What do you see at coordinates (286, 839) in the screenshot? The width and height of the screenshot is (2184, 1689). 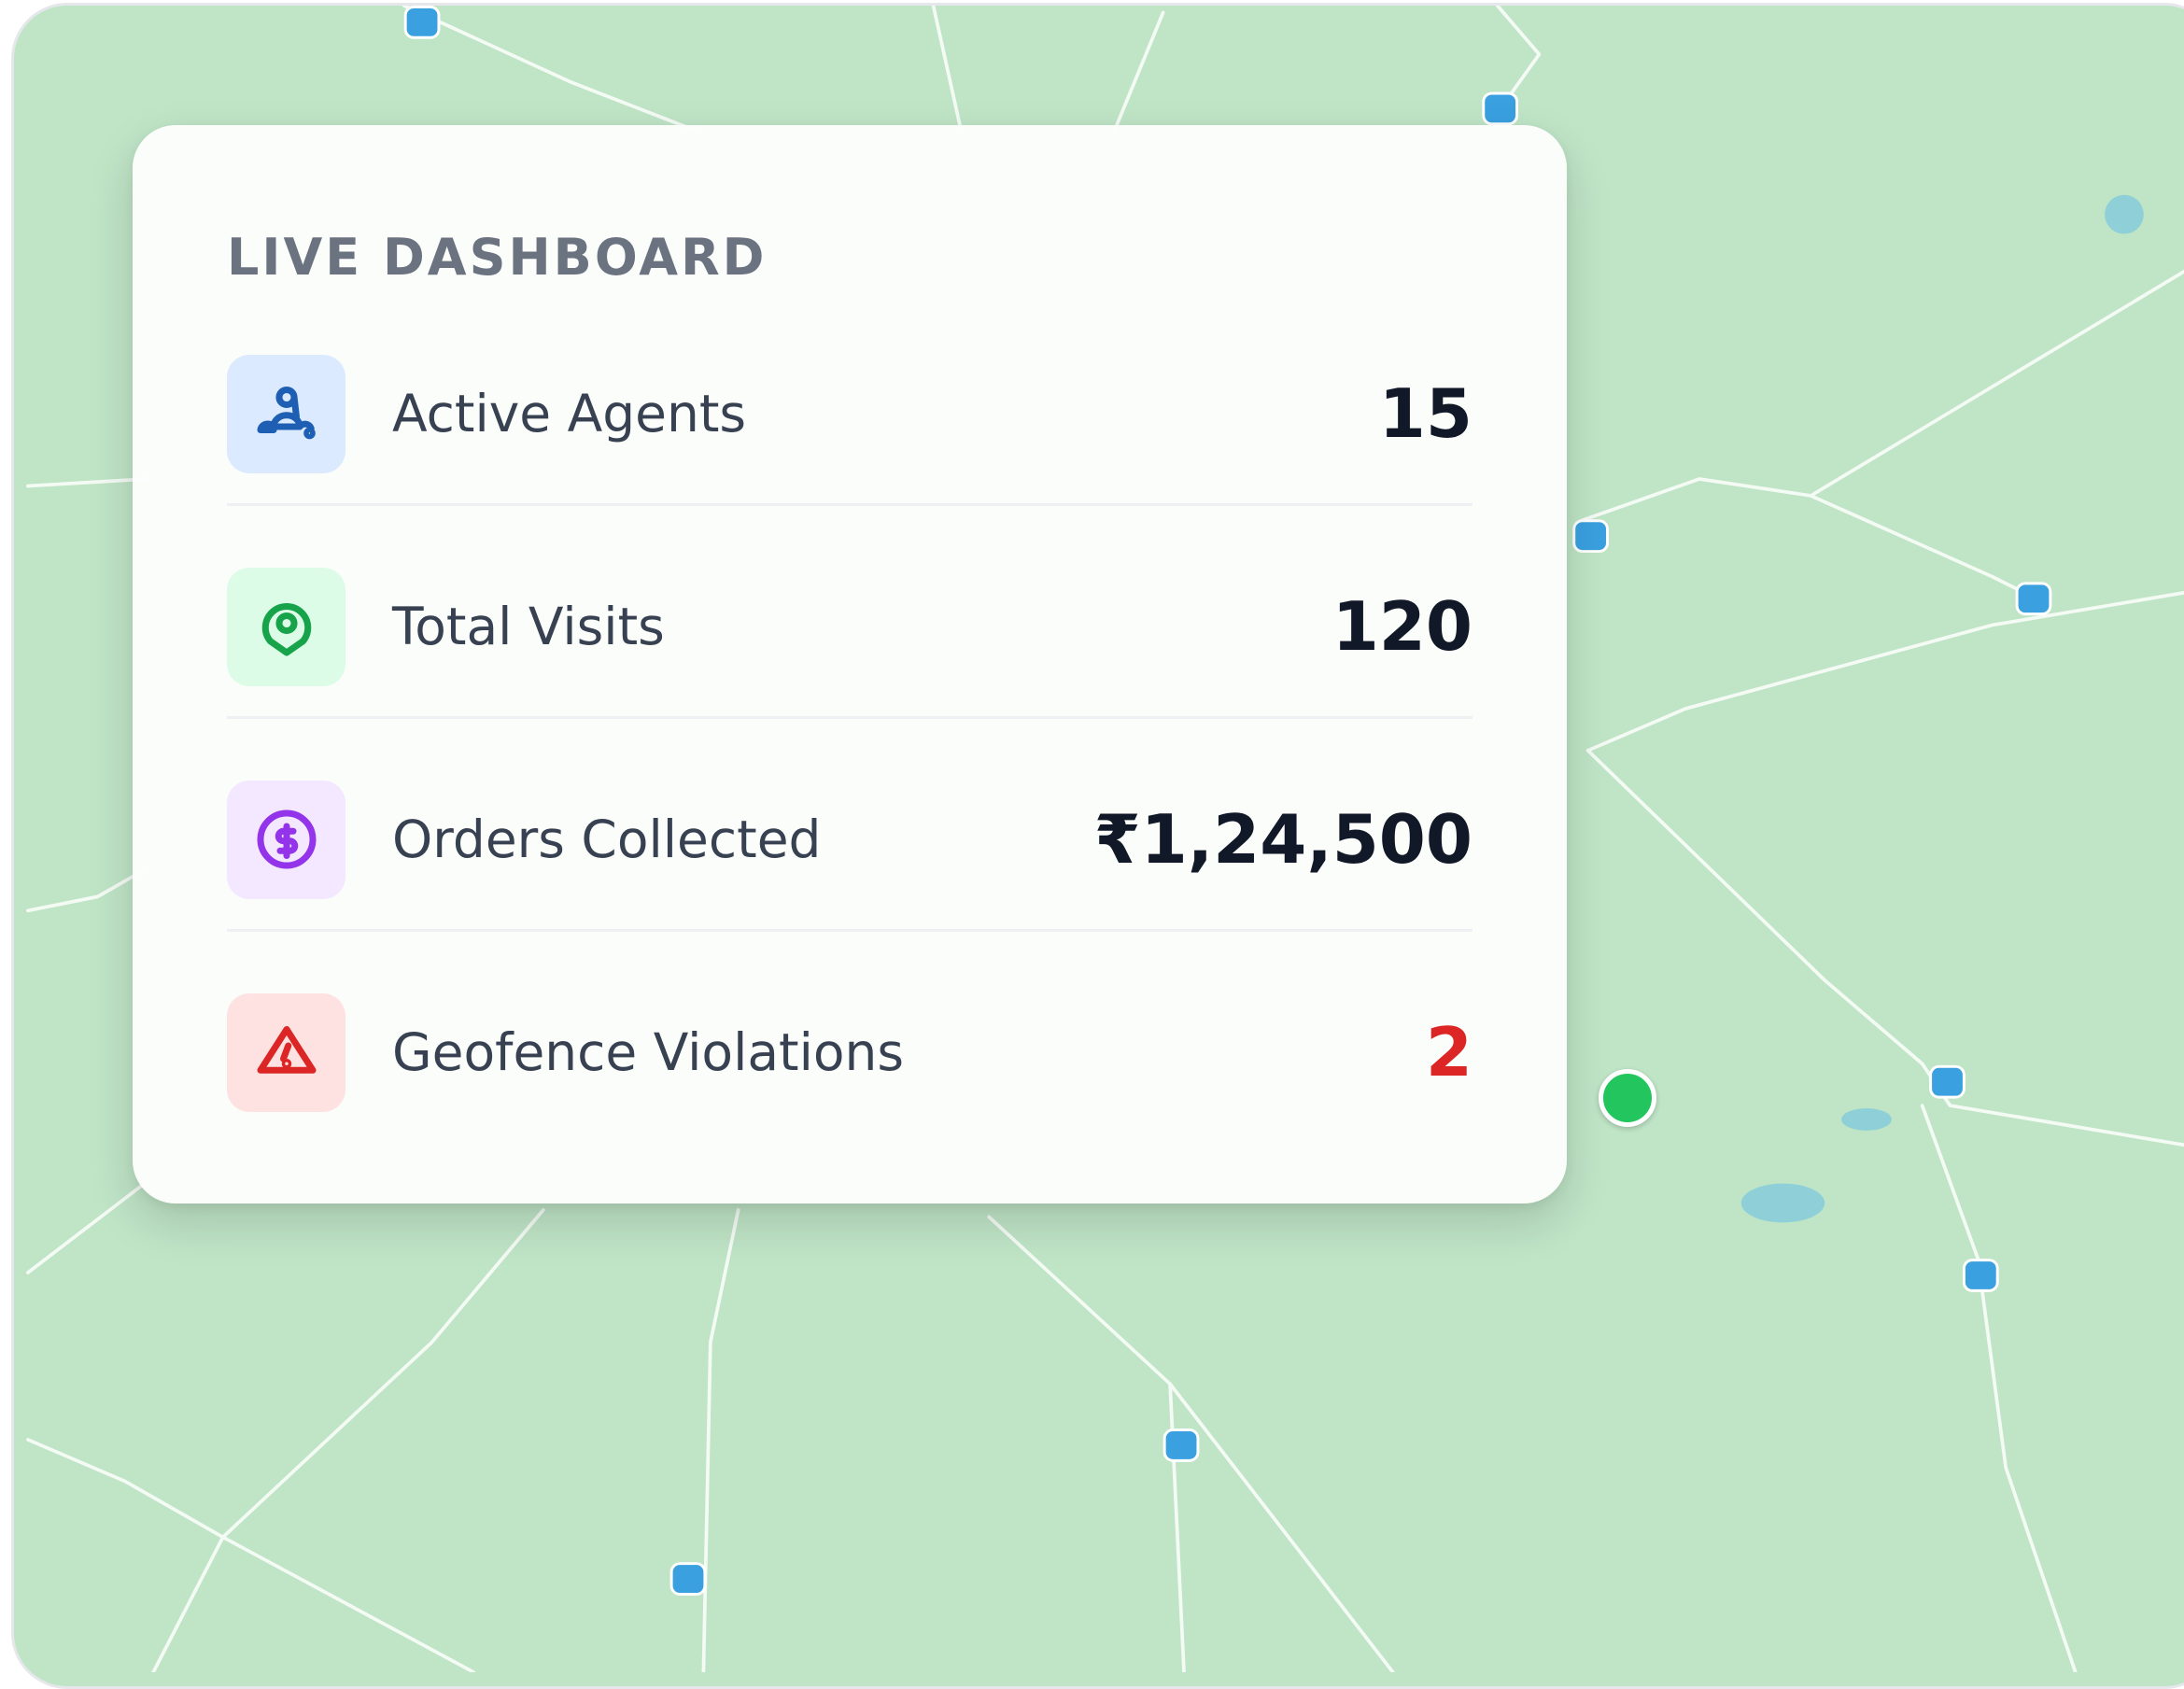 I see `dollar-circle-icon` at bounding box center [286, 839].